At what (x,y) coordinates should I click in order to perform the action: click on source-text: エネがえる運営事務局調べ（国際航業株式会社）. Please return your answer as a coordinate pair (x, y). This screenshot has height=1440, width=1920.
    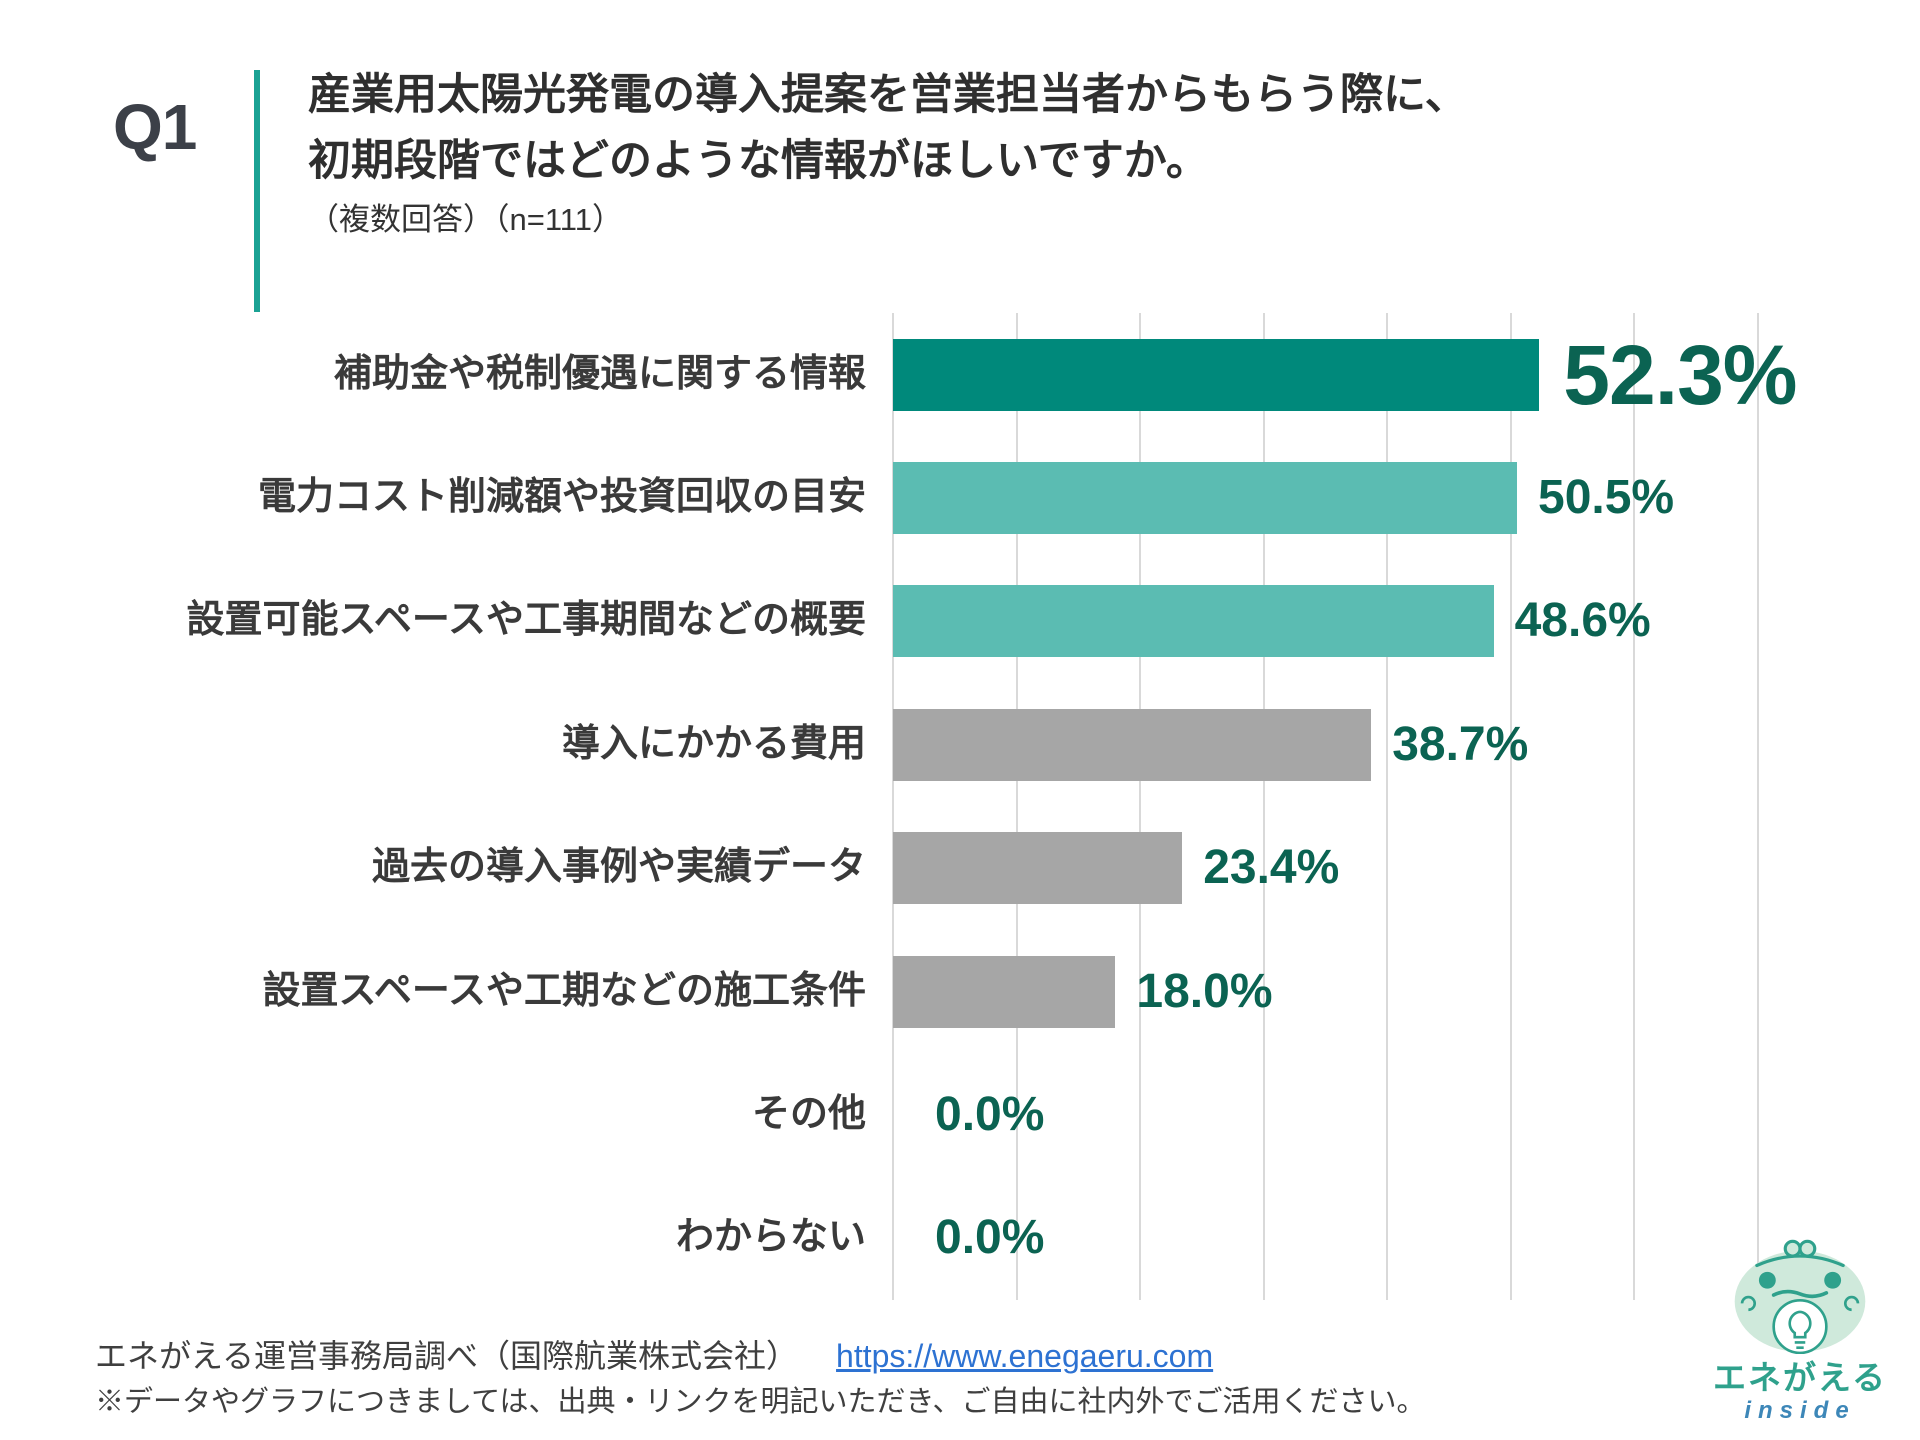
    Looking at the image, I should click on (447, 1356).